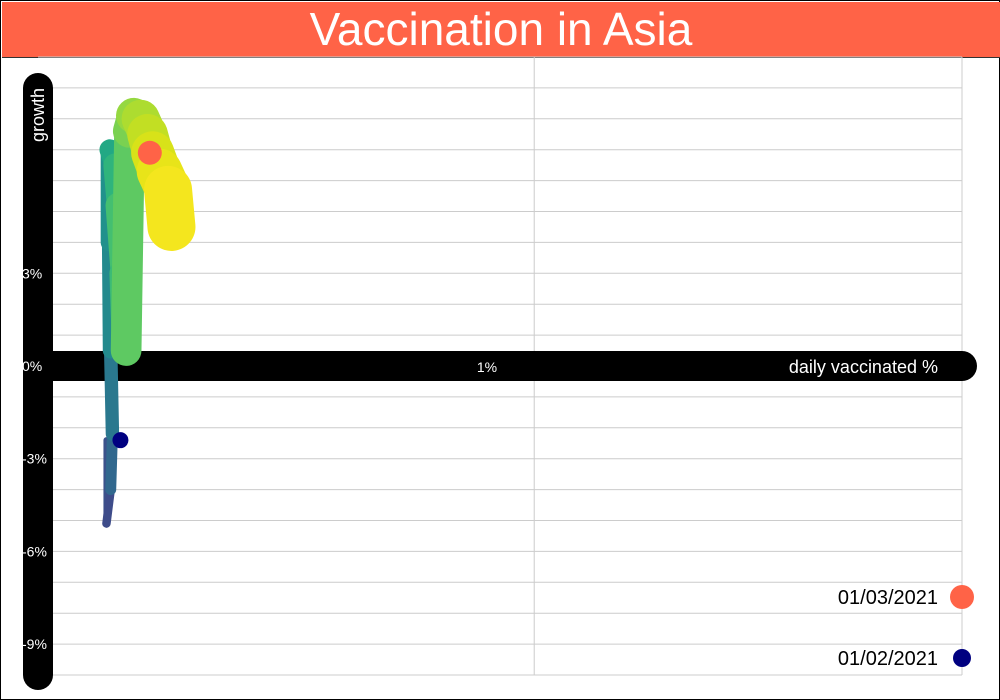  Describe the element at coordinates (487, 367) in the screenshot. I see `x-tick-label: 1%` at that location.